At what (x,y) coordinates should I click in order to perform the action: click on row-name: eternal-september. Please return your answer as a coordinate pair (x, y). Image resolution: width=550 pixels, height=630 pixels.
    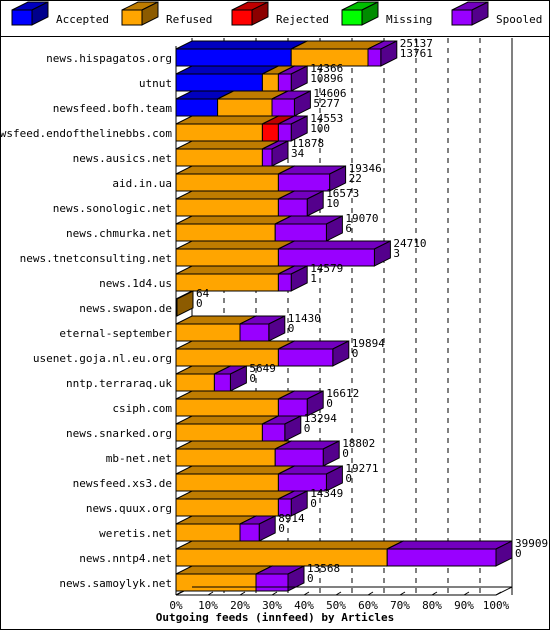
    Looking at the image, I should click on (115, 333).